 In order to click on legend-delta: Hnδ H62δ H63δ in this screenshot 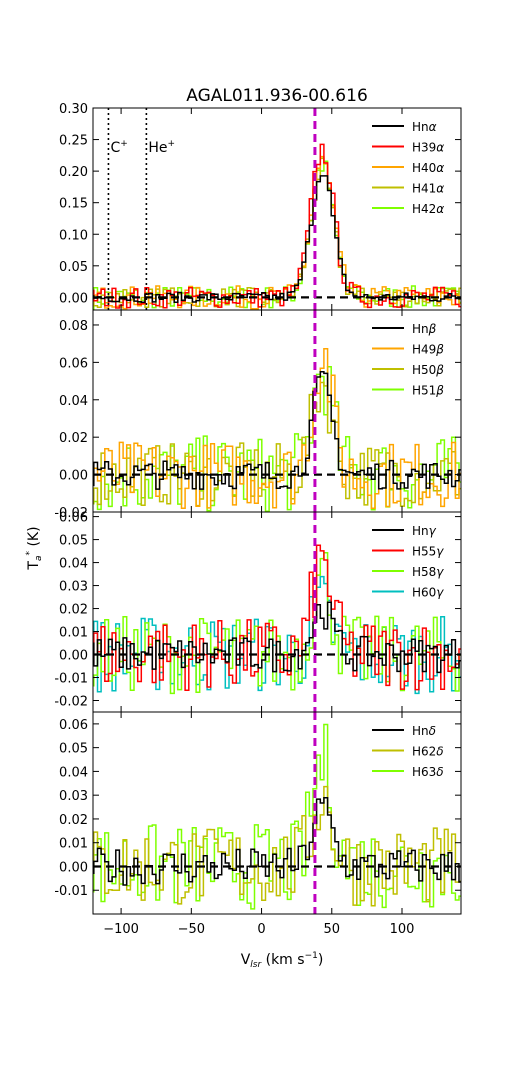, I will do `click(408, 751)`.